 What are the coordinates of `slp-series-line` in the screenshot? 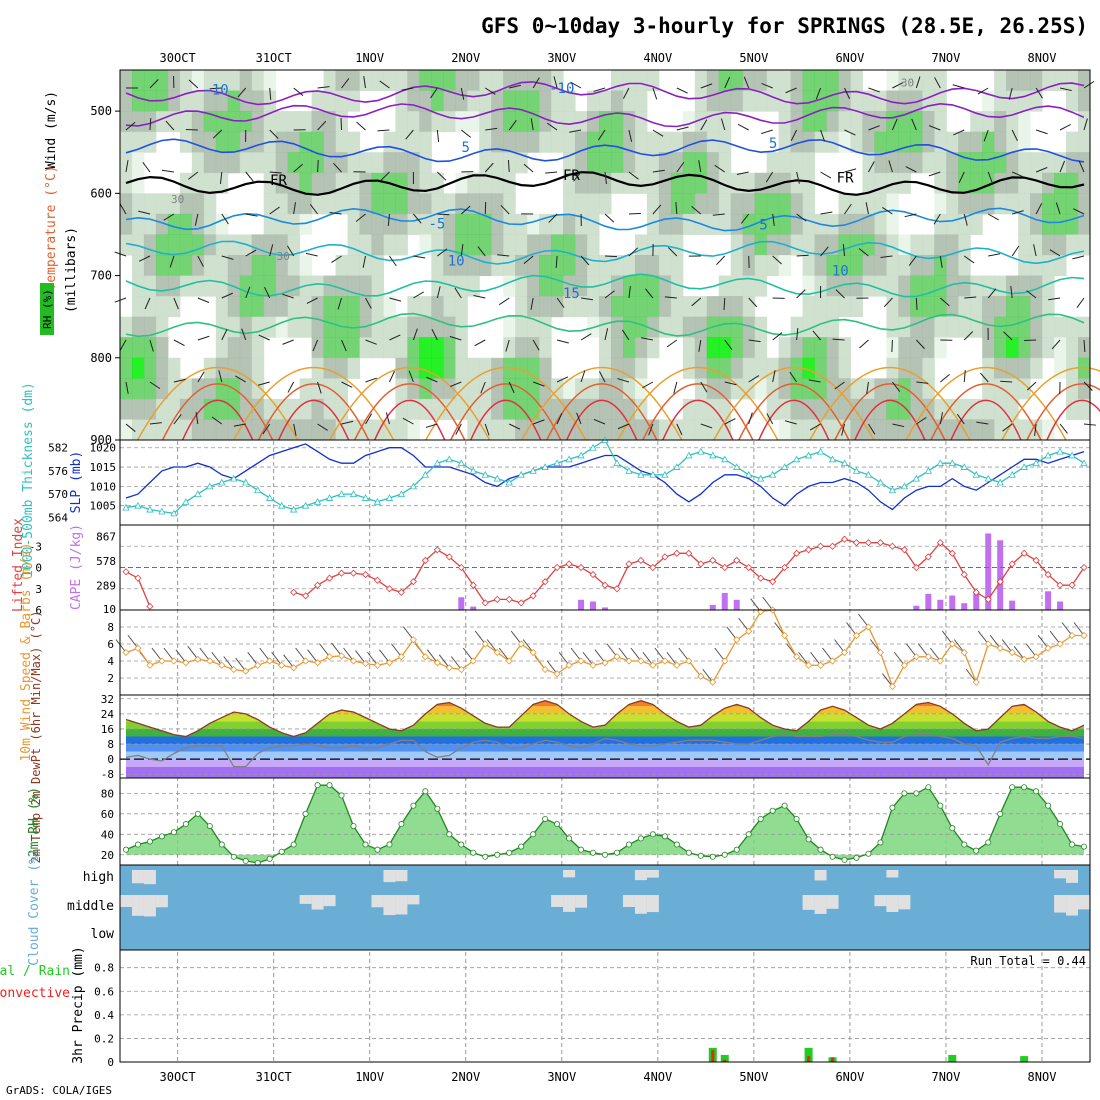 It's located at (605, 477).